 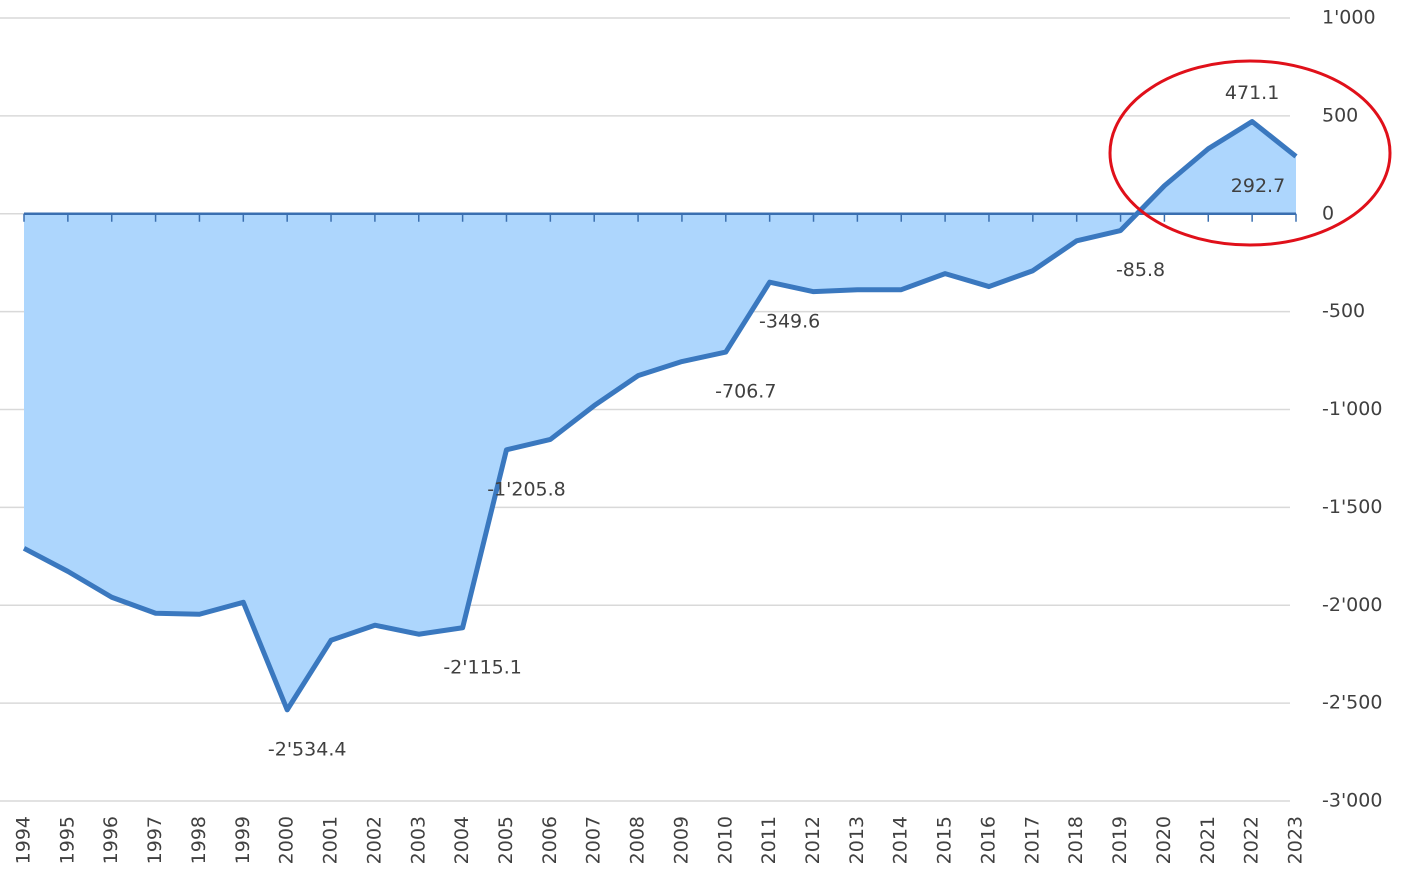 What do you see at coordinates (1328, 213) in the screenshot?
I see `y-tick-label: 0` at bounding box center [1328, 213].